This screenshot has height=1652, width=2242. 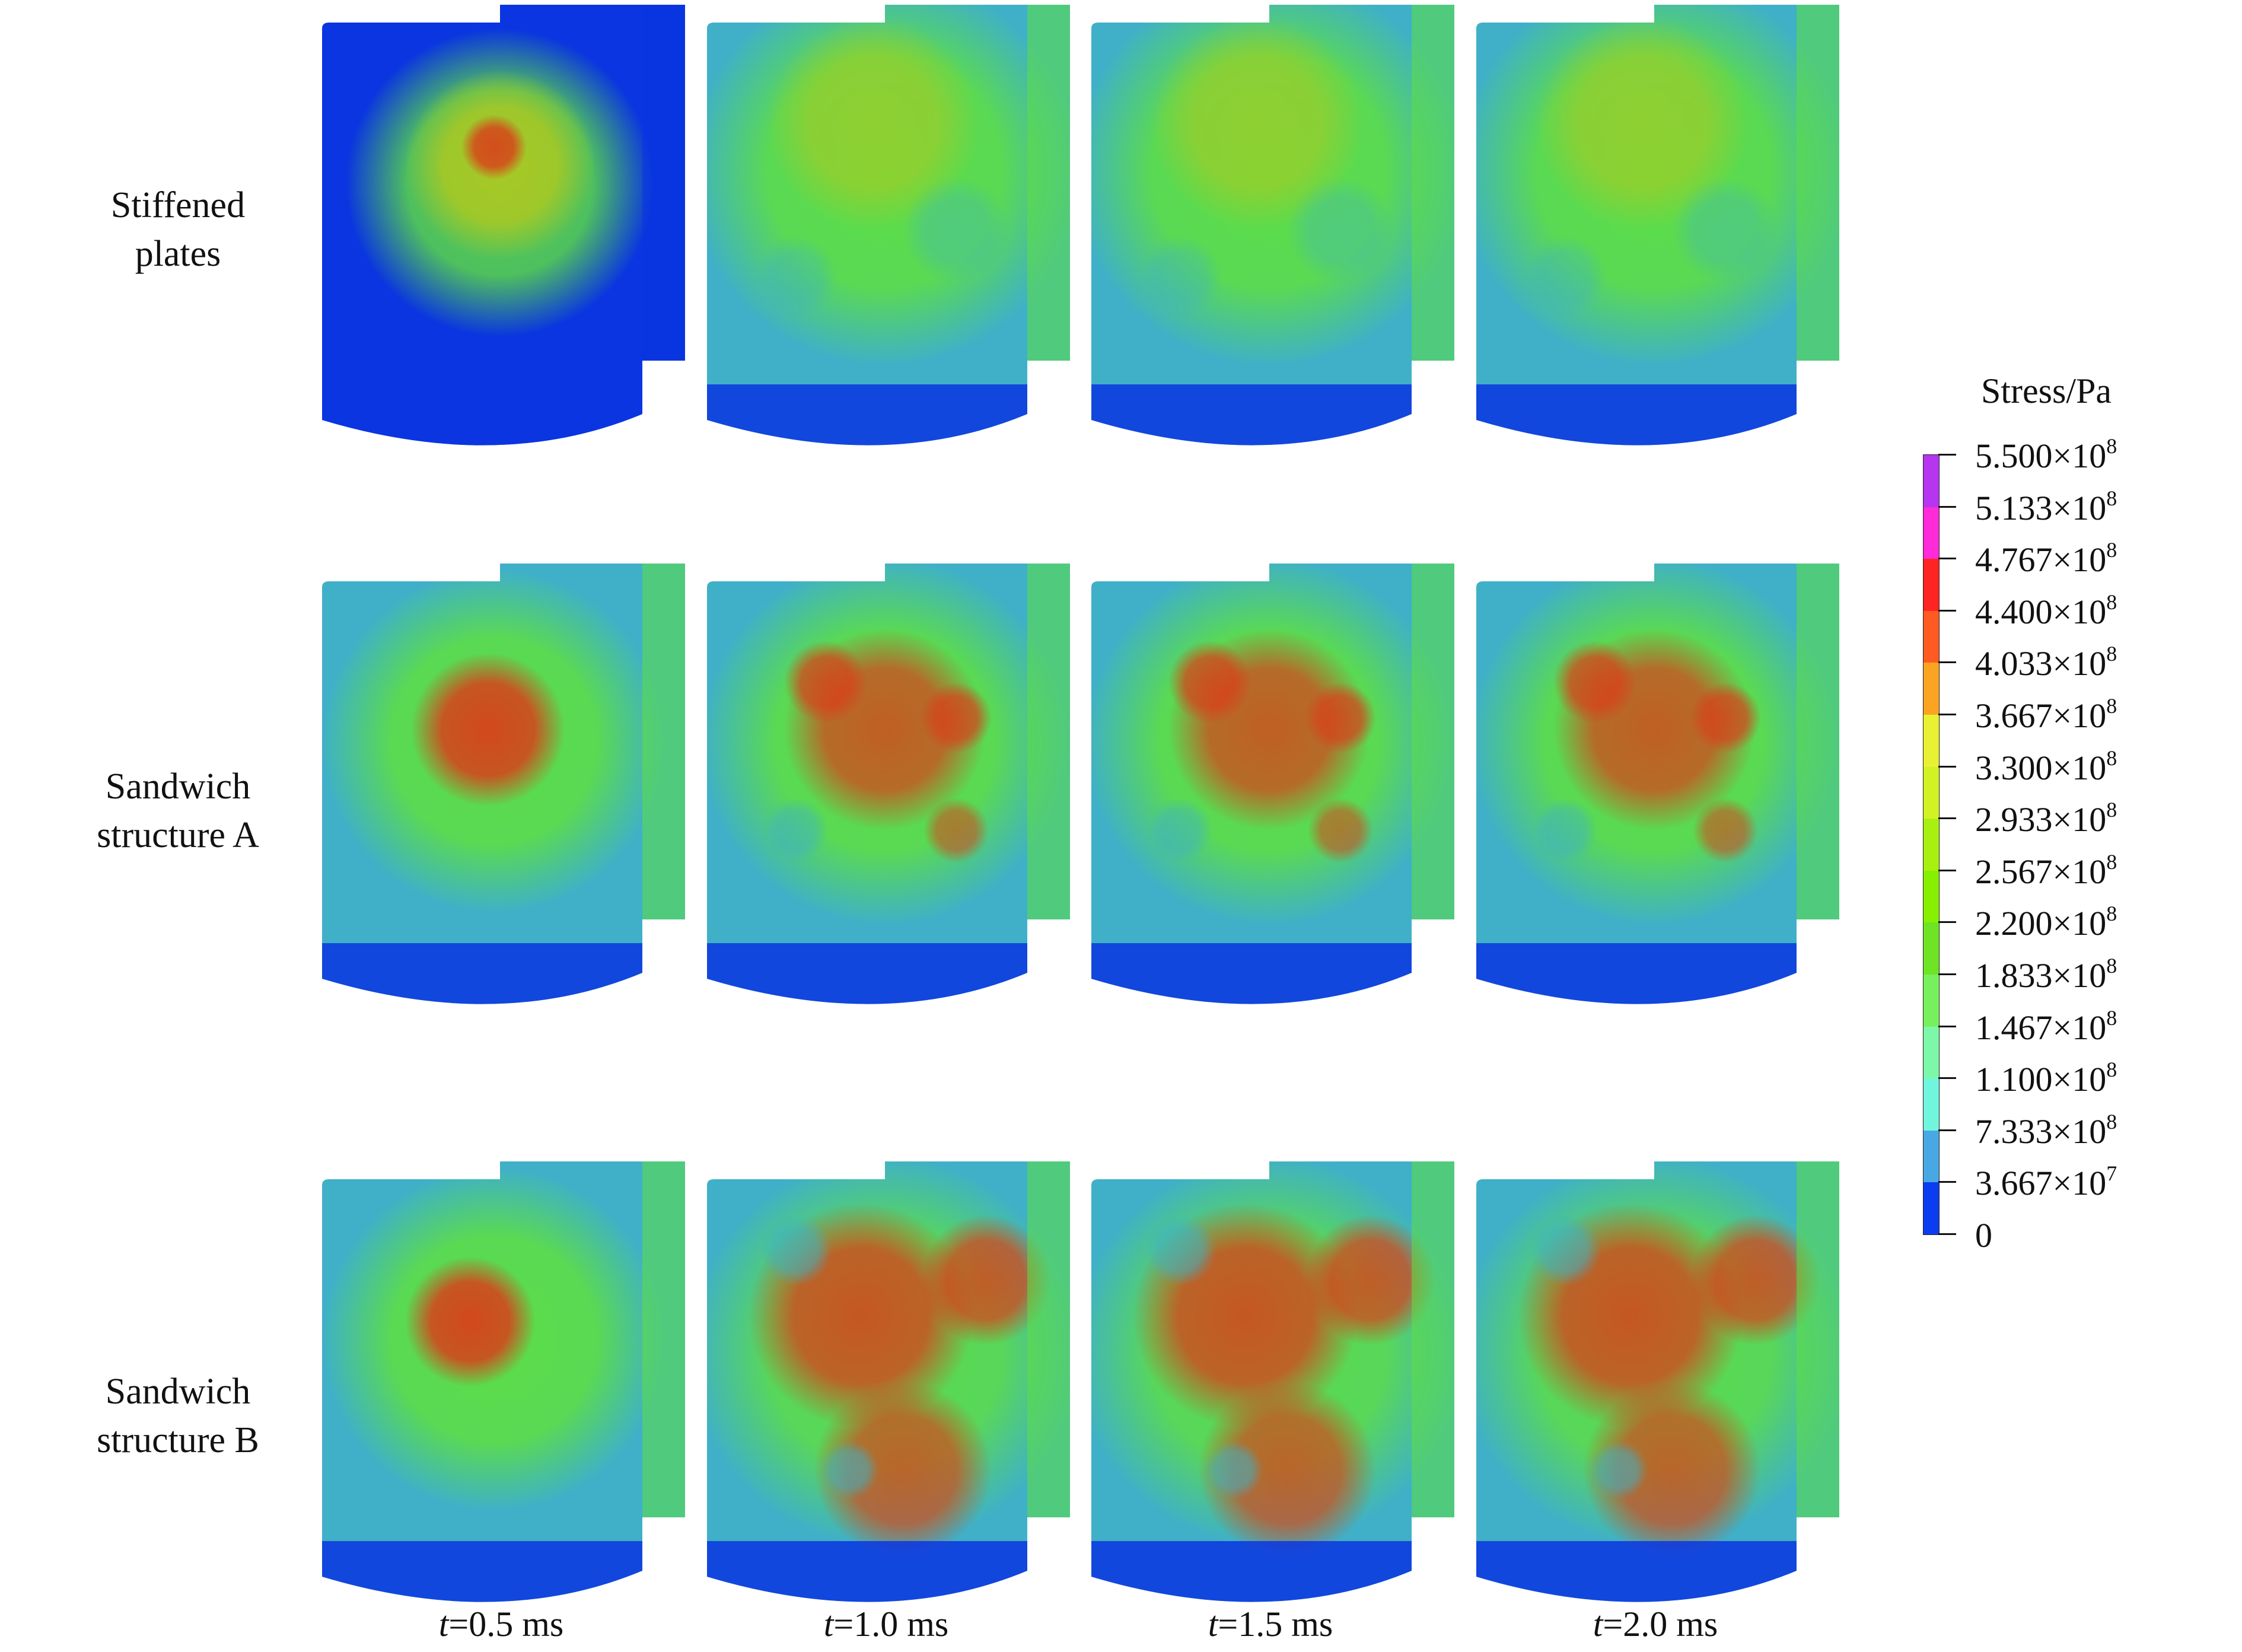 I want to click on tick-label: 4.400×10⁸, so click(x=2046, y=611).